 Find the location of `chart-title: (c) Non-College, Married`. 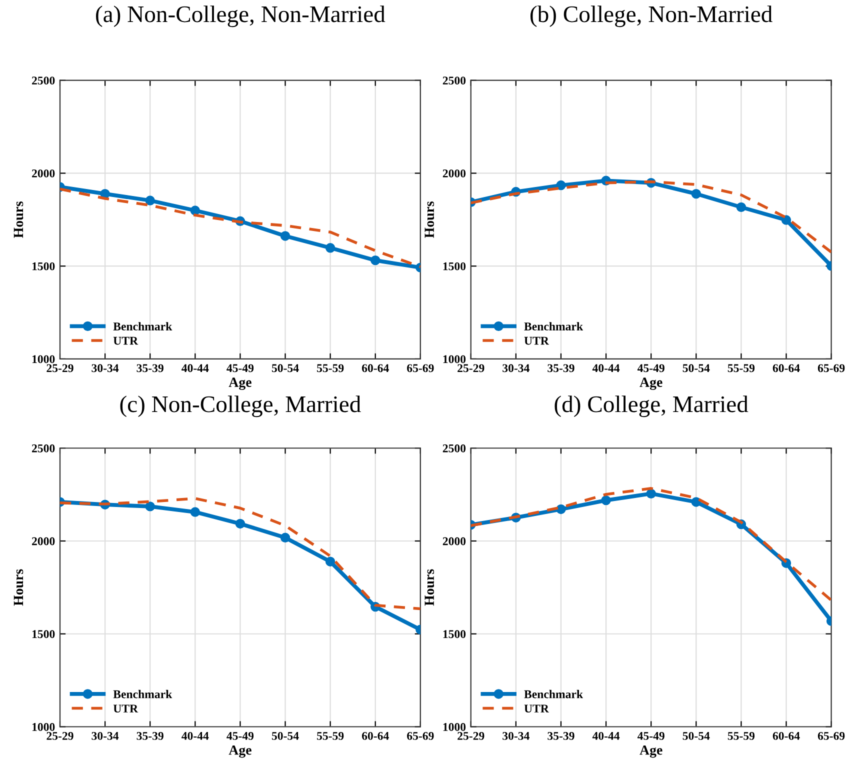

chart-title: (c) Non-College, Married is located at coordinates (240, 407).